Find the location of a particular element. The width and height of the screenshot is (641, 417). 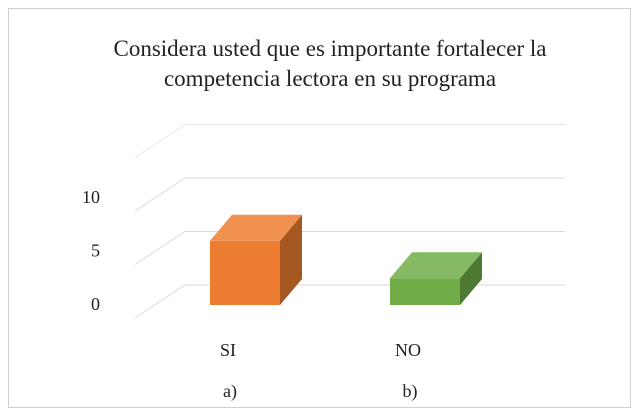

y-tick-label: 0 is located at coordinates (95, 304).